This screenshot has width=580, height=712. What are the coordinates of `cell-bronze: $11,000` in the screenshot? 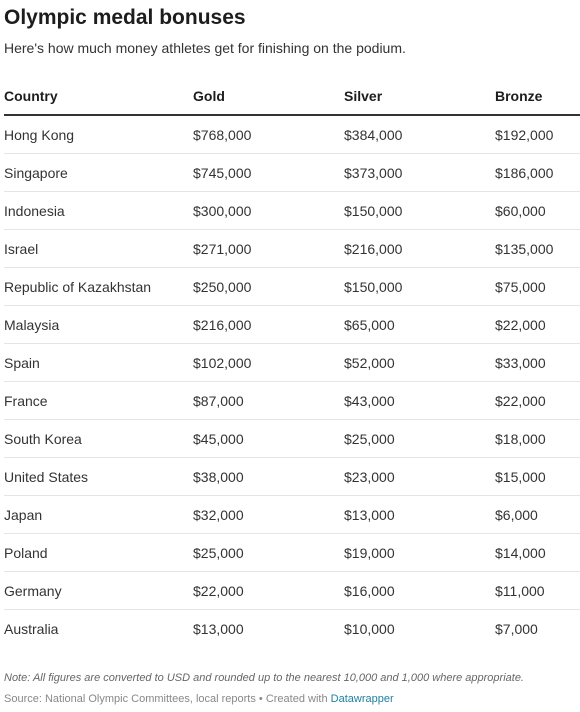 It's located at (537, 590).